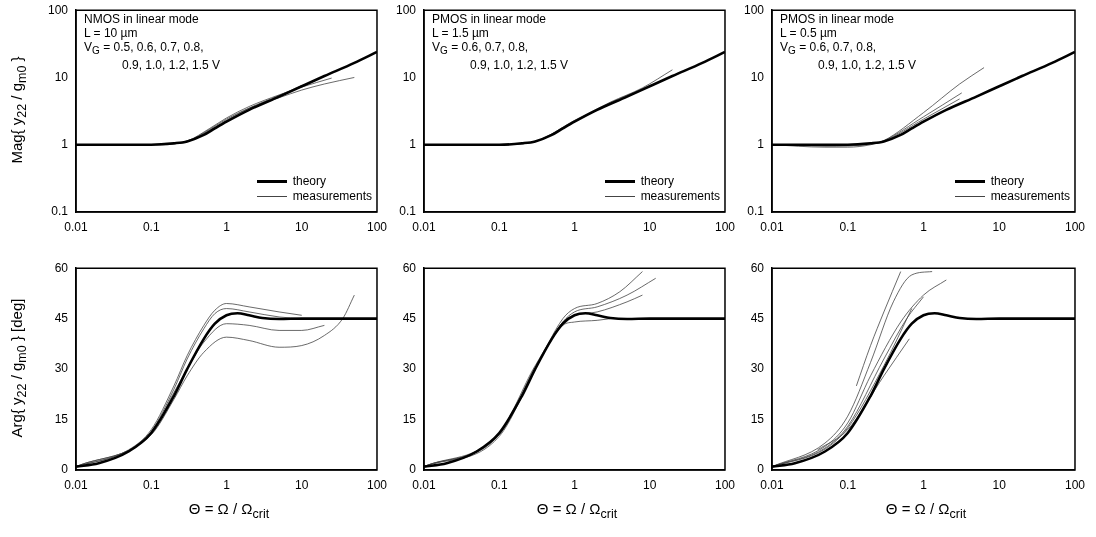 This screenshot has height=537, width=1096. What do you see at coordinates (461, 33) in the screenshot?
I see `annotation: L = 1.5 µm` at bounding box center [461, 33].